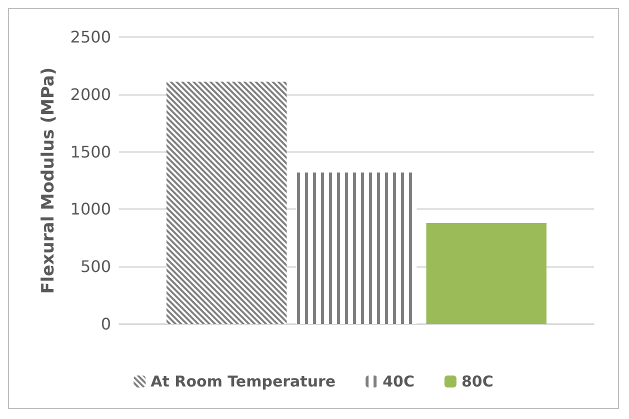 The height and width of the screenshot is (419, 629). Describe the element at coordinates (90, 152) in the screenshot. I see `y-tick-label: 1500` at that location.